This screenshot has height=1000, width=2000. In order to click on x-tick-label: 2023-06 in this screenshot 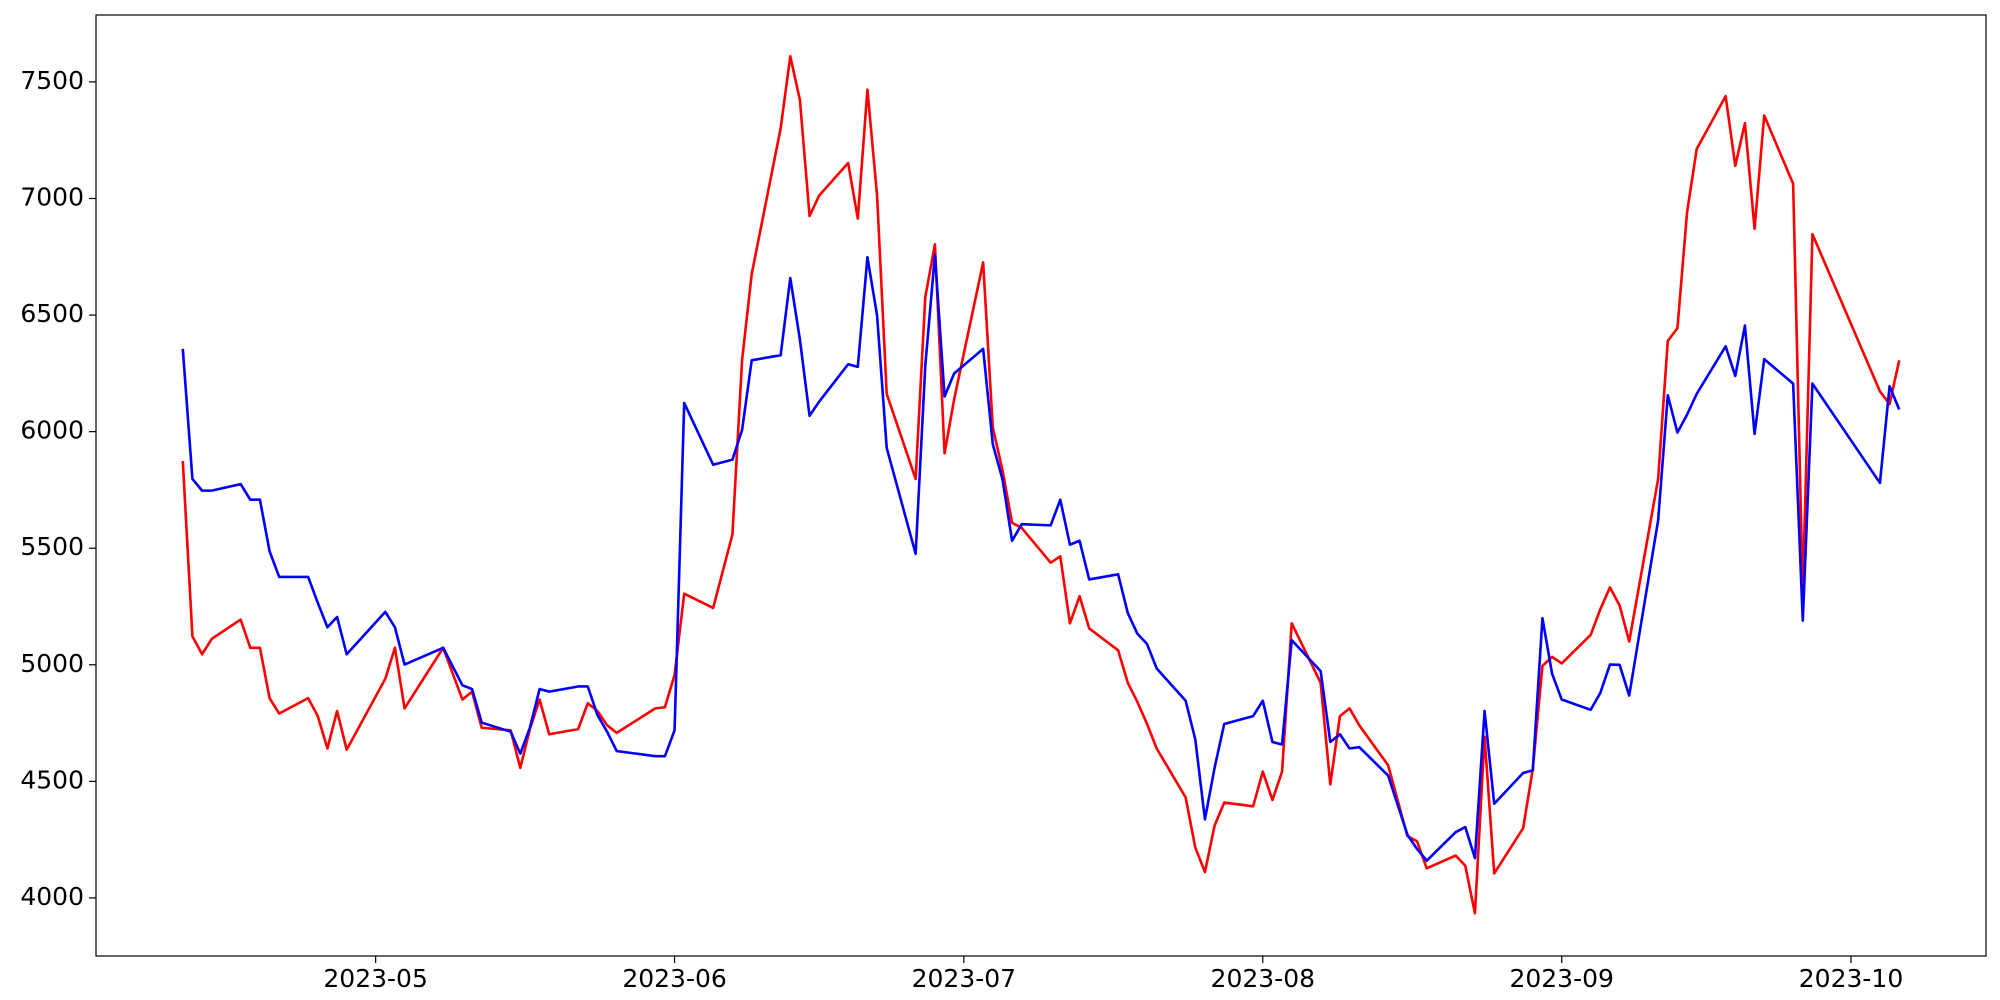, I will do `click(674, 978)`.